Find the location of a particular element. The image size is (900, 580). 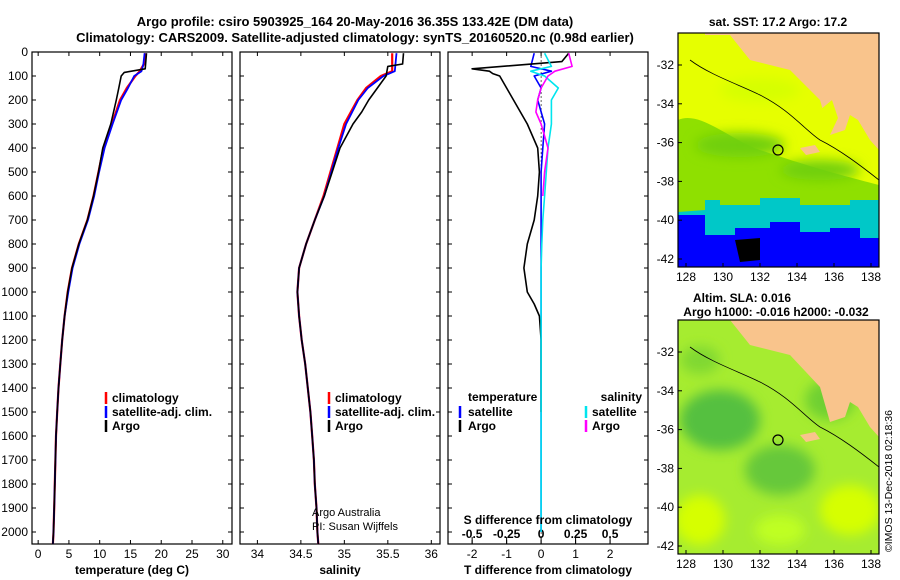

x-tick-label: 25 is located at coordinates (192, 554).